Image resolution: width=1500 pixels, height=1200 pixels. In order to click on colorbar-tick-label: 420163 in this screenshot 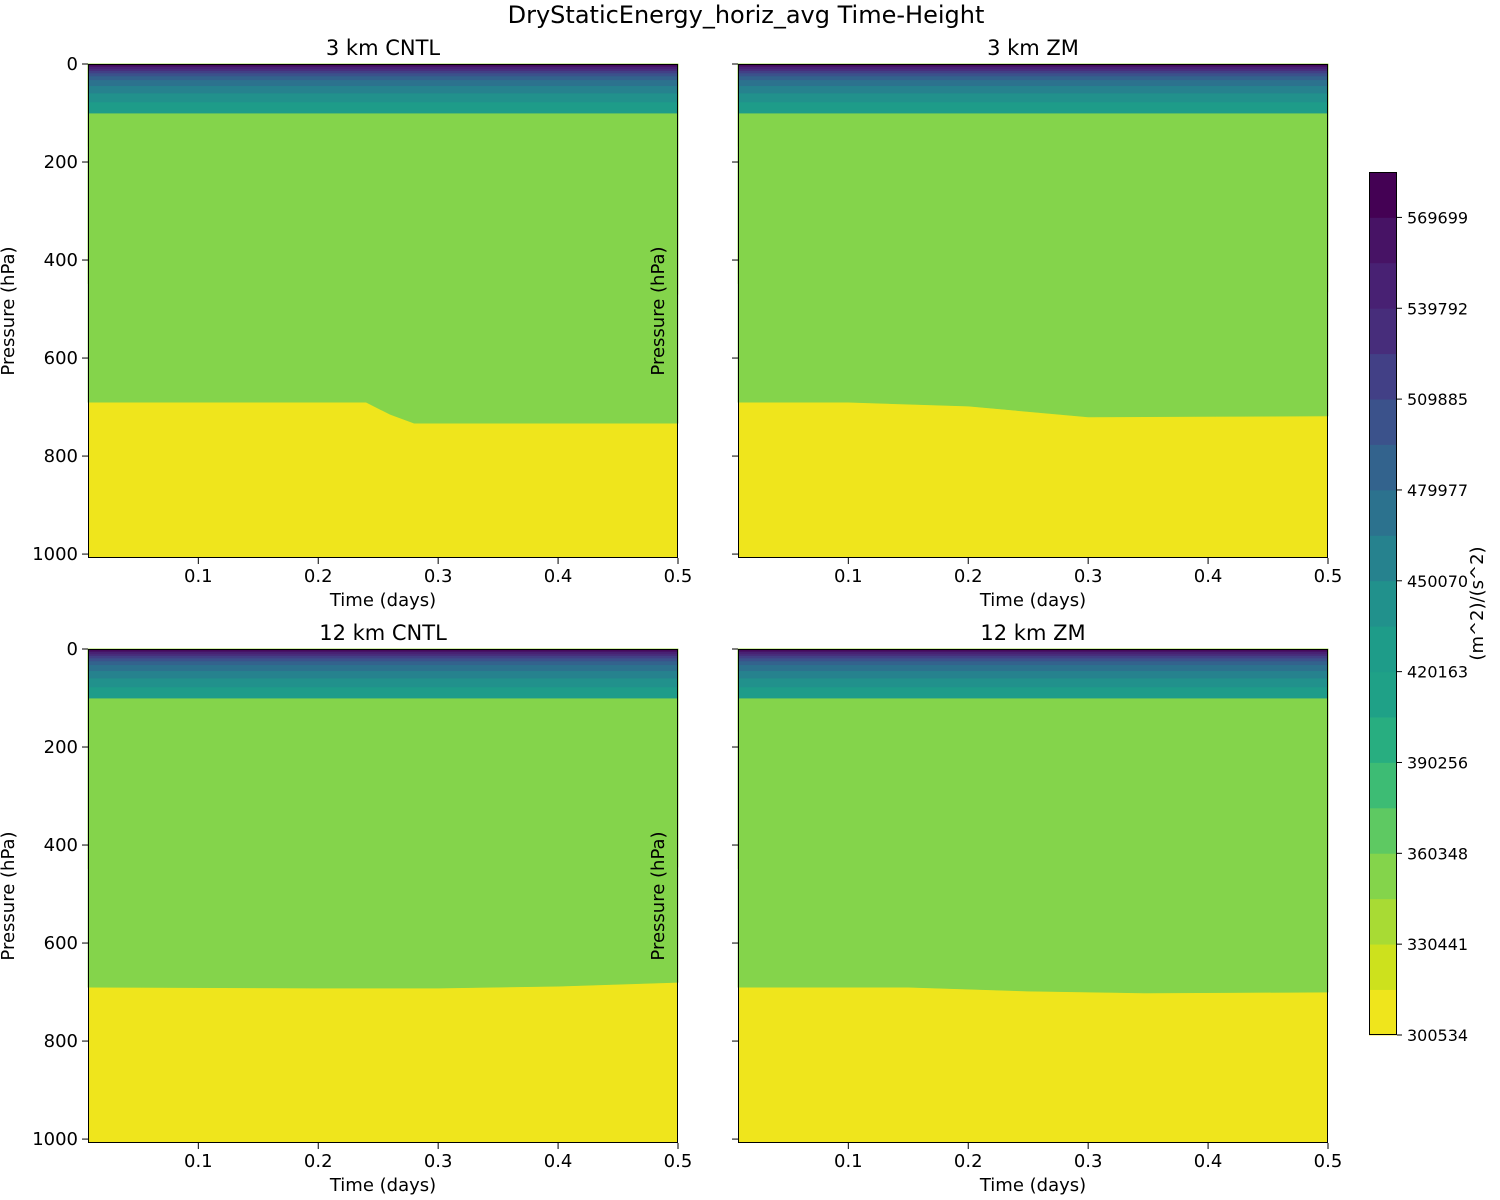, I will do `click(1437, 672)`.